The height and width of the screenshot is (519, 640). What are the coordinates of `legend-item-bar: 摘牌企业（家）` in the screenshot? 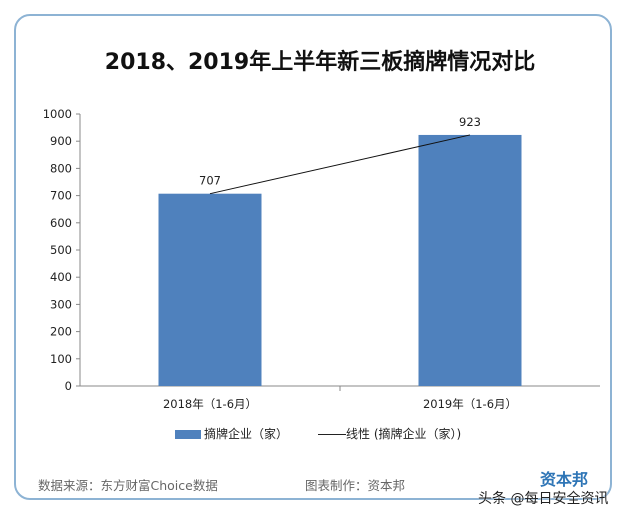 It's located at (231, 433).